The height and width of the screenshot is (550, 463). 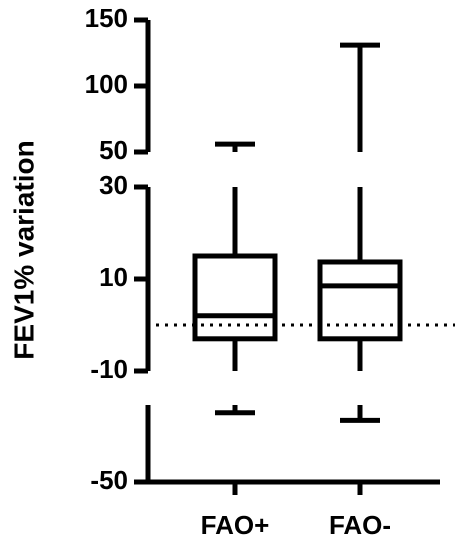 What do you see at coordinates (360, 525) in the screenshot?
I see `x-tick-label: FAO-` at bounding box center [360, 525].